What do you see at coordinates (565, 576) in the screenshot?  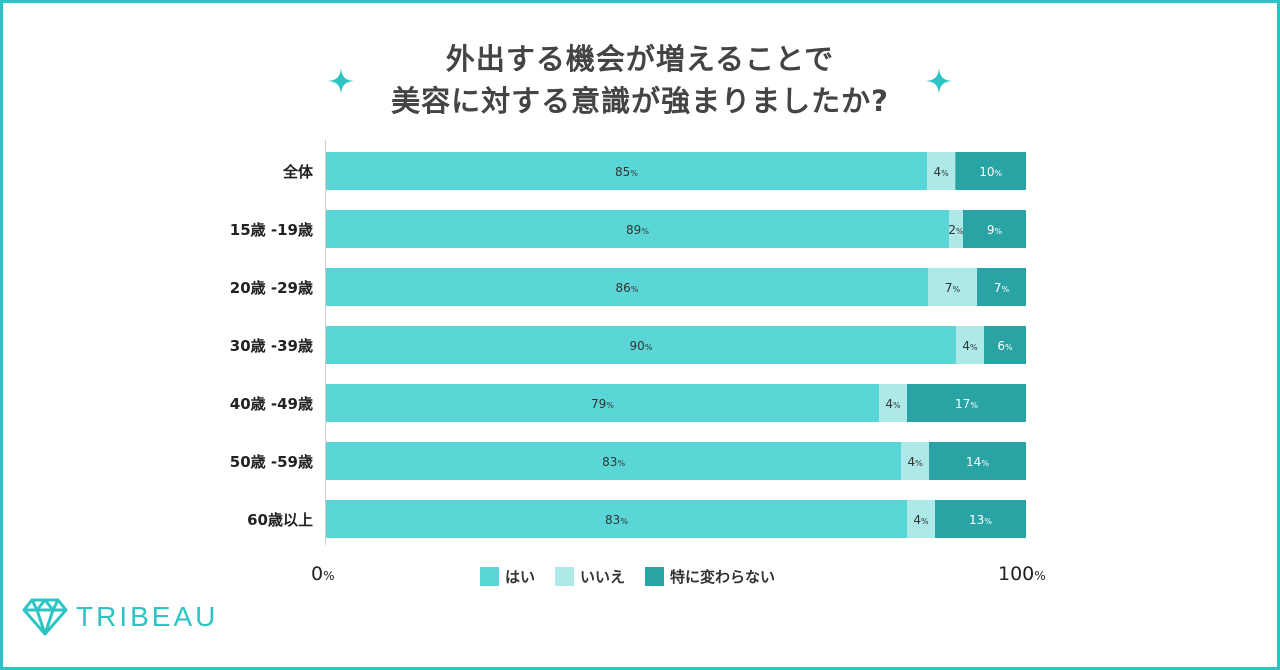 I see `legend-swatch-no` at bounding box center [565, 576].